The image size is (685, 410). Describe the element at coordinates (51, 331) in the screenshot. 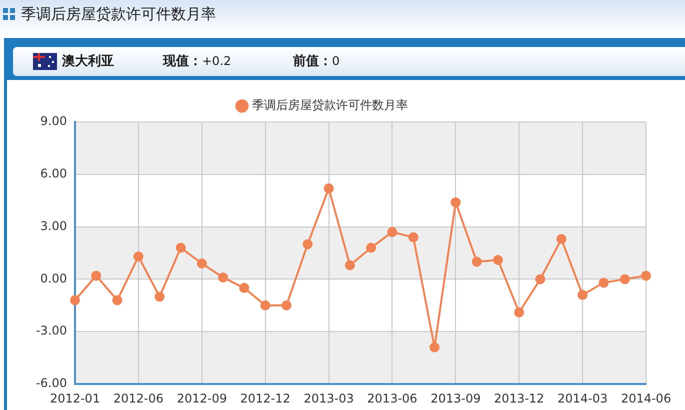

I see `y-tick-label: -3.00` at that location.